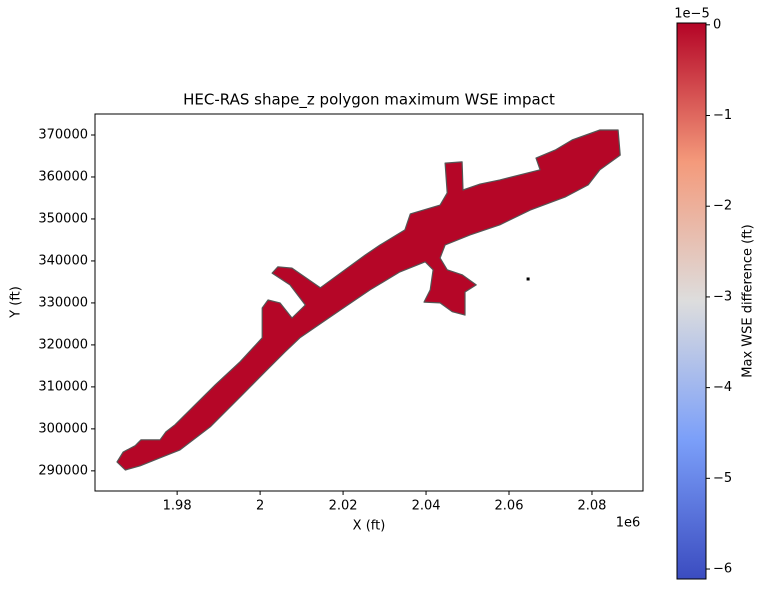 The image size is (765, 593). Describe the element at coordinates (722, 569) in the screenshot. I see `colorbar-tick-label: −6` at that location.